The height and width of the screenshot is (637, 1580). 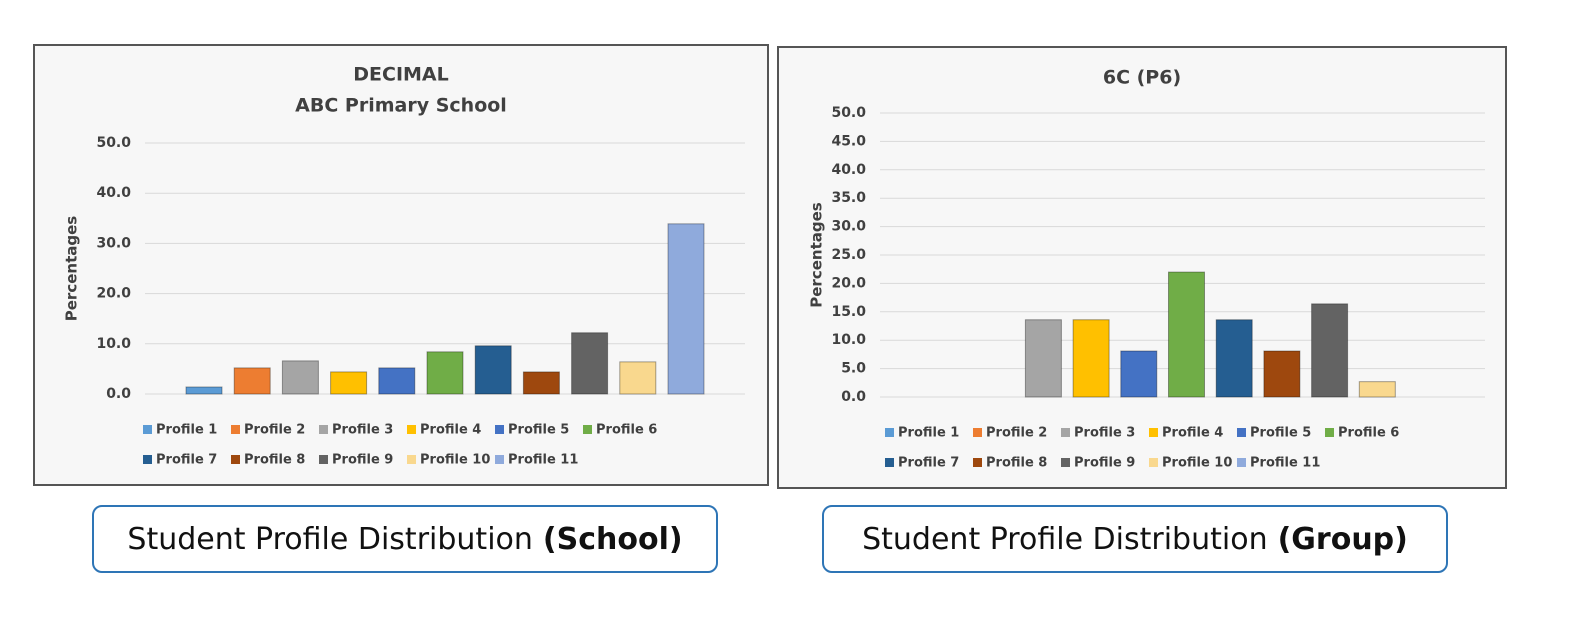 What do you see at coordinates (1342, 539) in the screenshot?
I see `caption-emphasis: (Group)` at bounding box center [1342, 539].